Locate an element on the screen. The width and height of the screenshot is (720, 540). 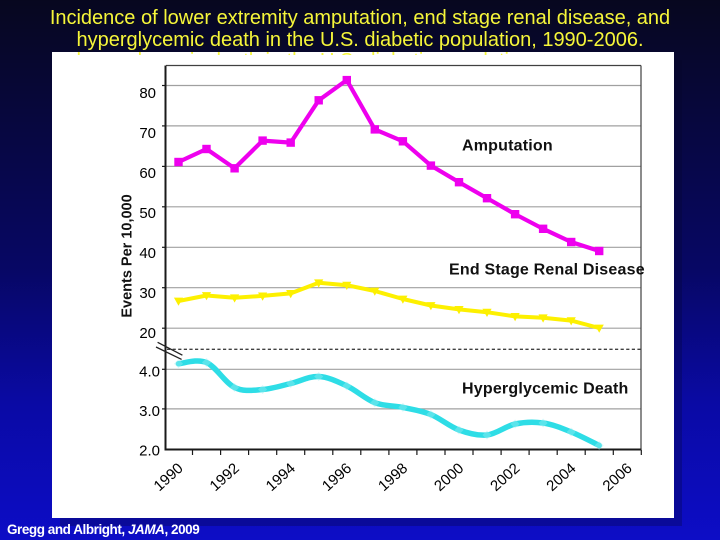
svg-text: 1990 is located at coordinates (168, 477).